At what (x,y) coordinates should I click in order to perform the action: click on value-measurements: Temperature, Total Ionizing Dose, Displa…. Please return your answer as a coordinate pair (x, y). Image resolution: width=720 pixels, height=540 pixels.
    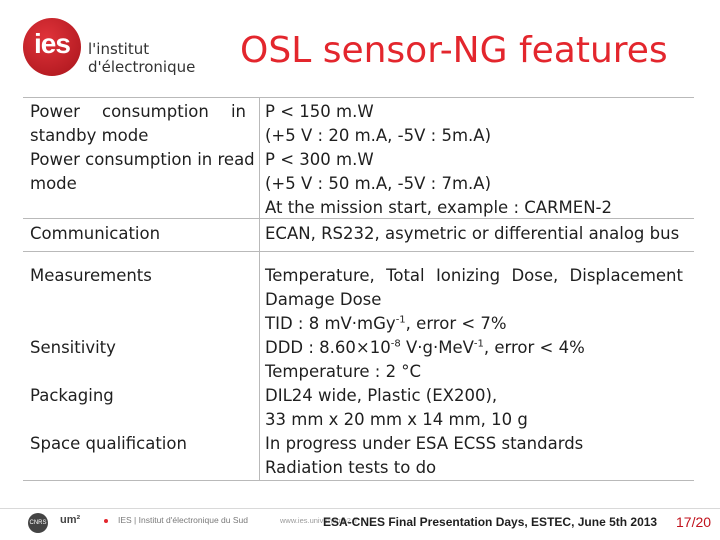
    Looking at the image, I should click on (474, 275).